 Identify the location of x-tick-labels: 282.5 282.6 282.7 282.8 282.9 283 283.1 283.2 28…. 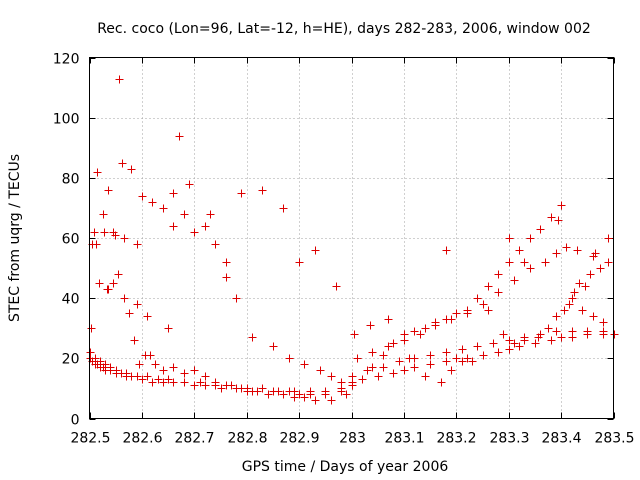
(352, 439).